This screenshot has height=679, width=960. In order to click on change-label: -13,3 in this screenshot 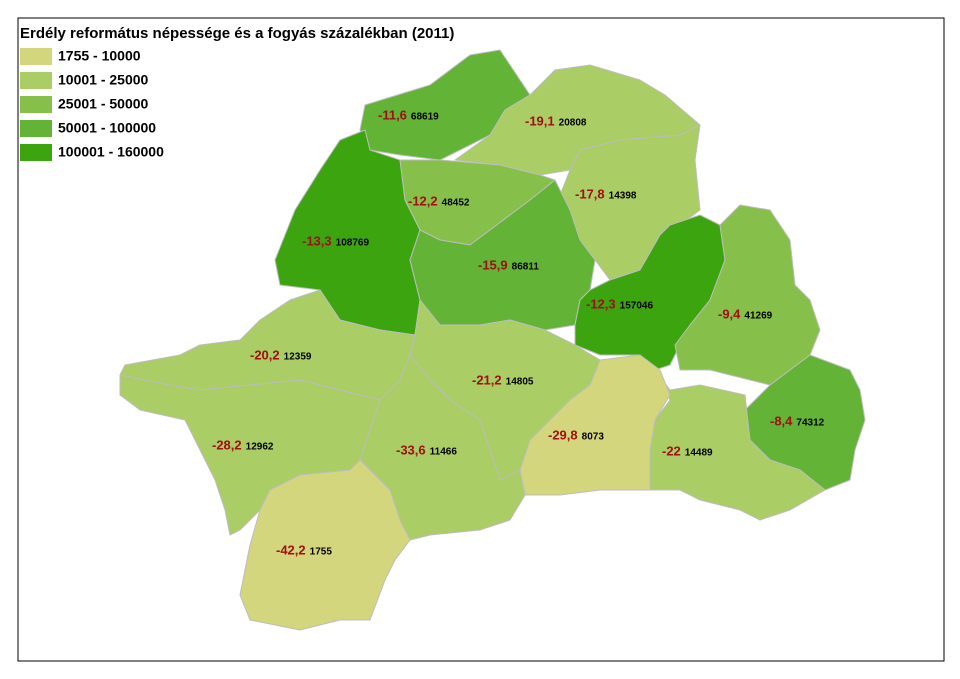, I will do `click(317, 240)`.